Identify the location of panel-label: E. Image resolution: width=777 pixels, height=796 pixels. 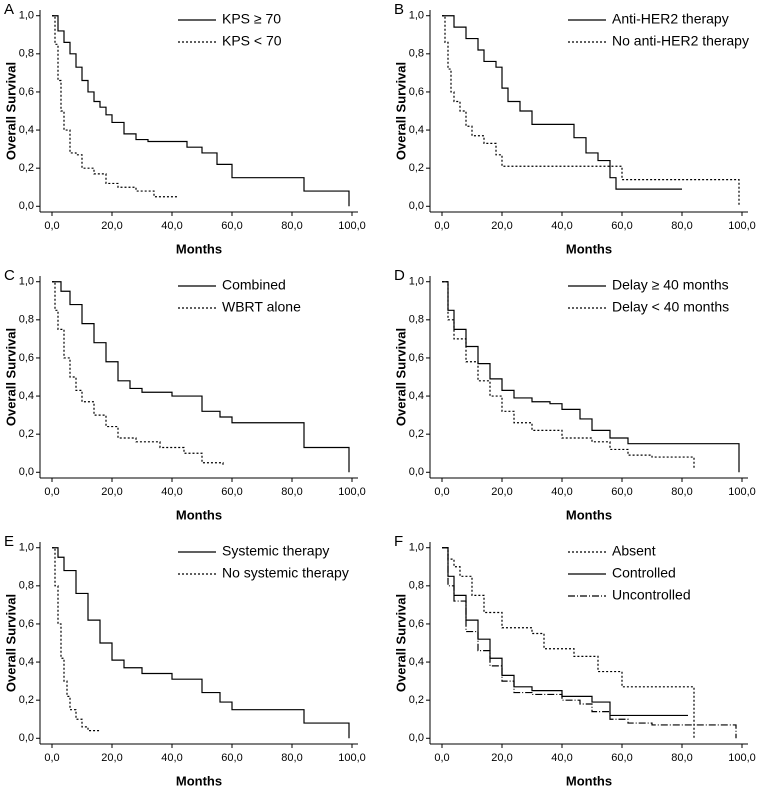
(9, 541).